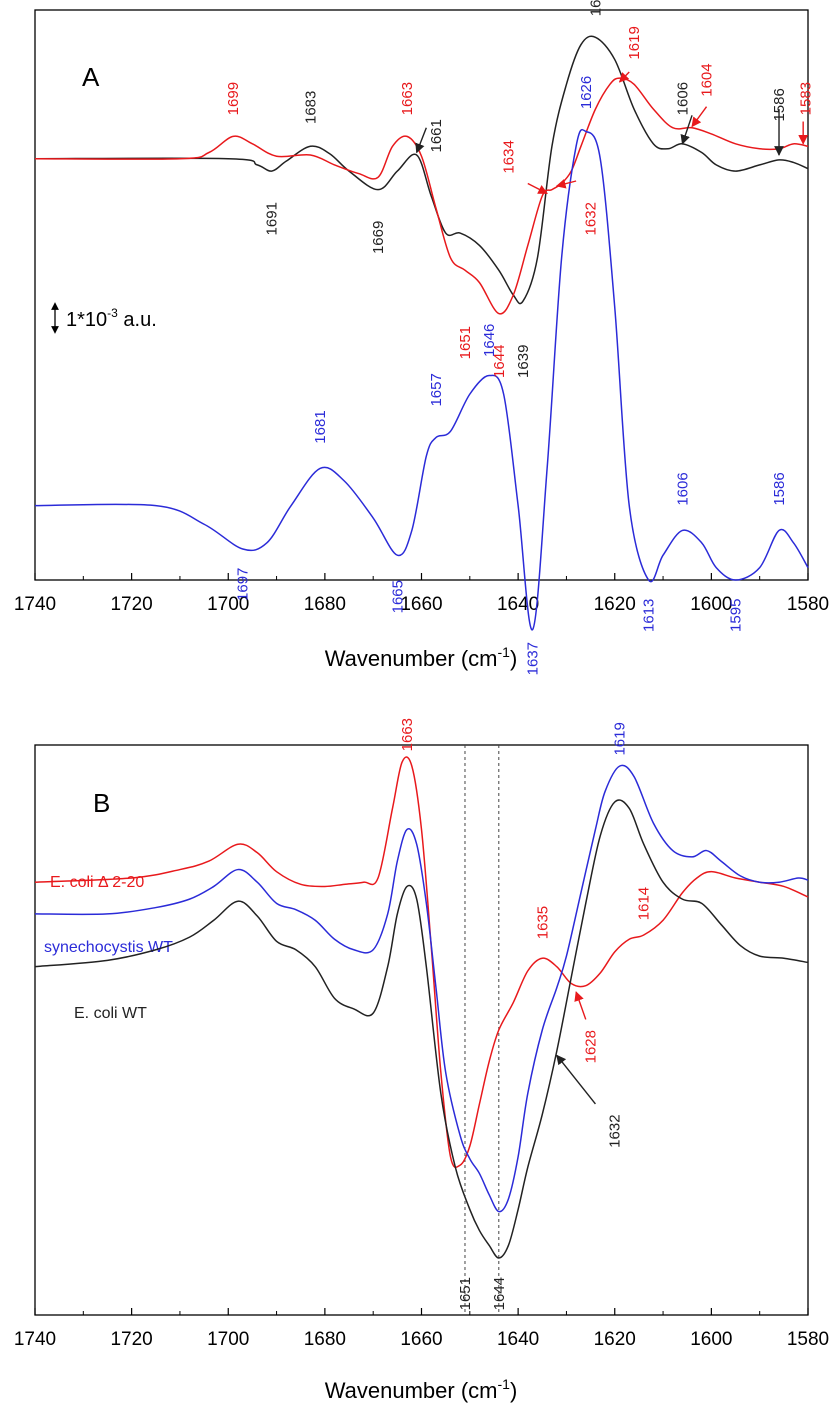 The image size is (837, 1405). Describe the element at coordinates (591, 1046) in the screenshot. I see `peak-label: 1628` at that location.